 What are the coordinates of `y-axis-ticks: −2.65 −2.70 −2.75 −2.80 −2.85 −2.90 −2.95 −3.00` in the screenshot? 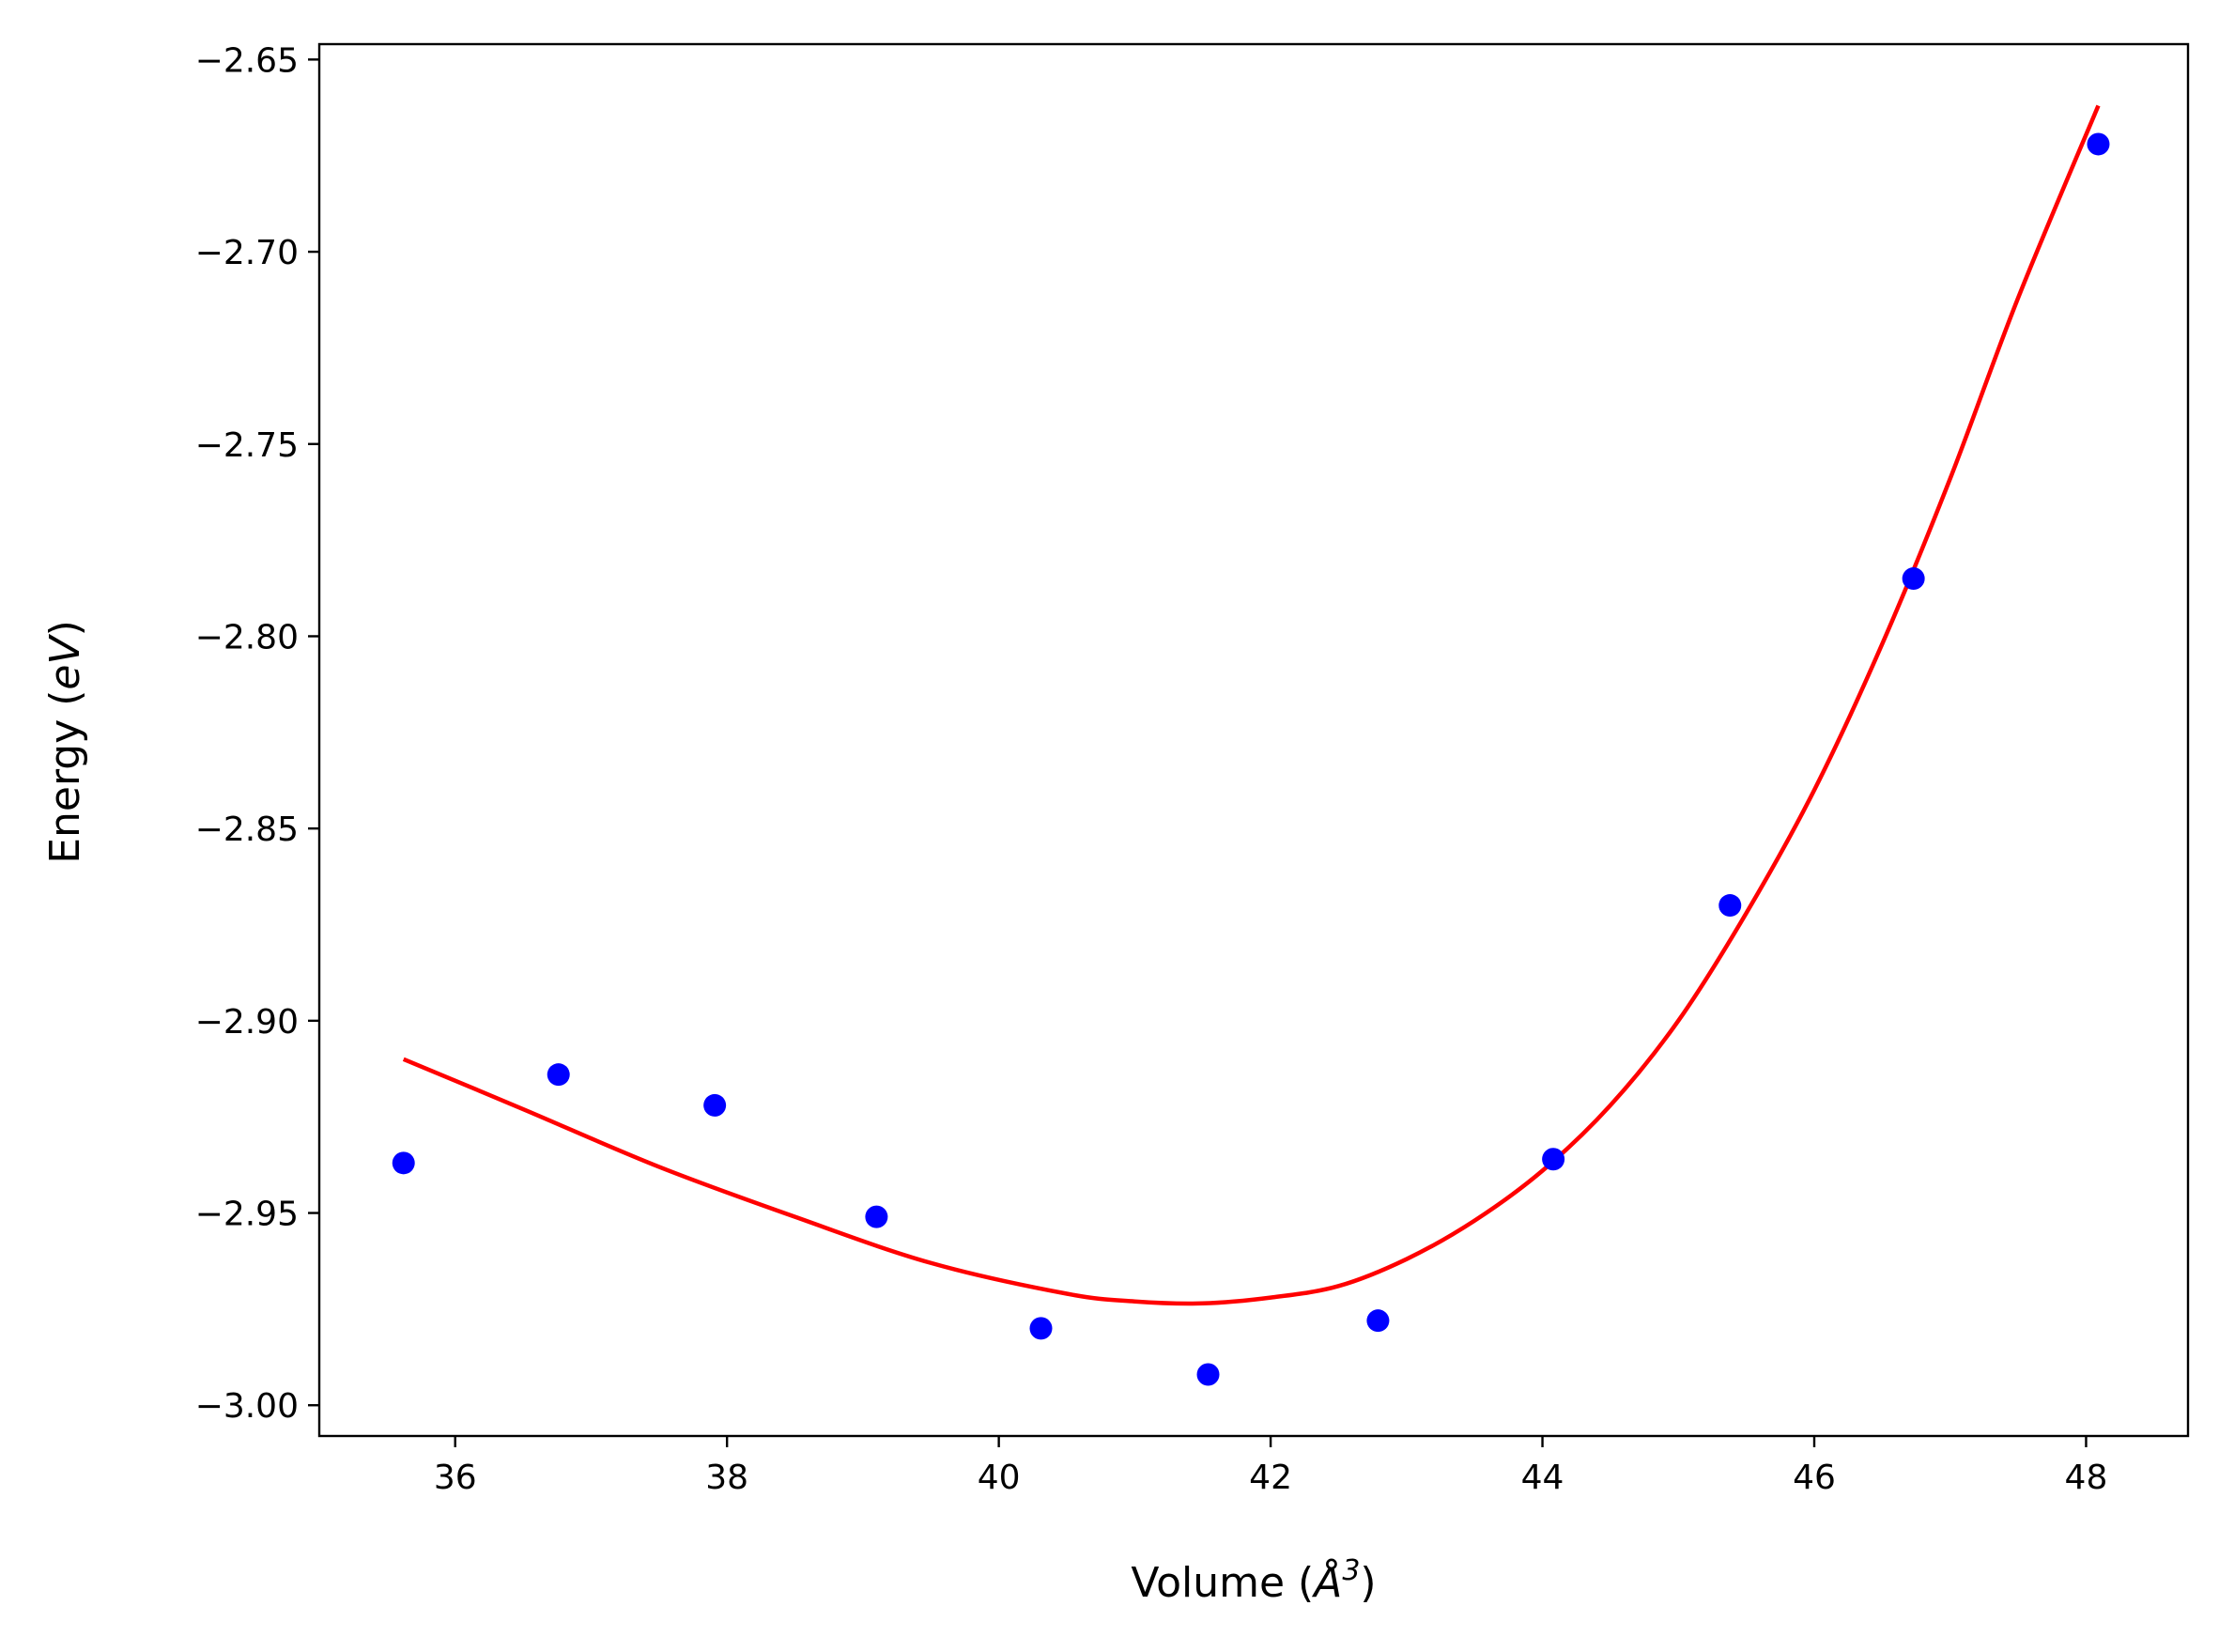 It's located at (257, 733).